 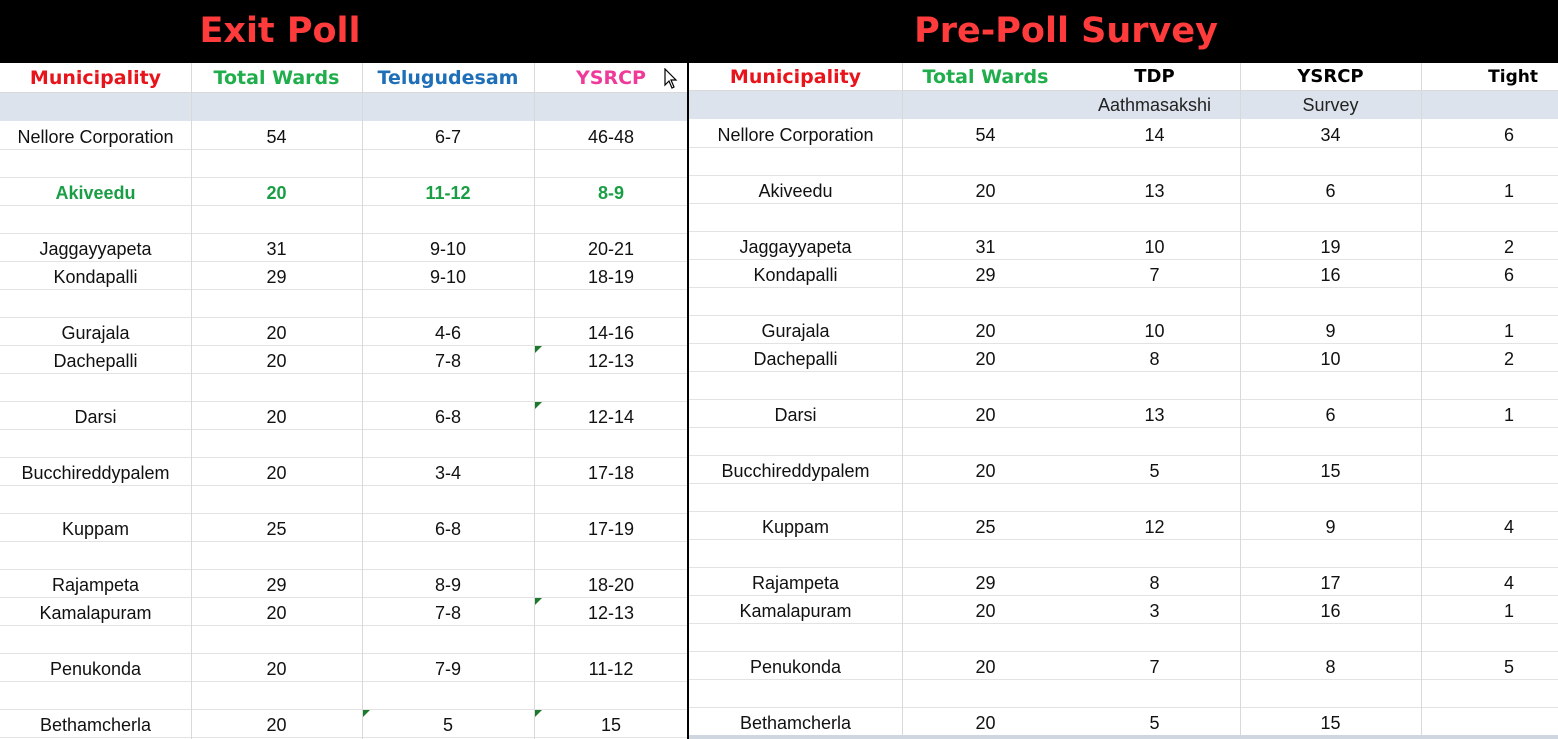 I want to click on cell-municipality: Akiveedu, so click(x=795, y=191).